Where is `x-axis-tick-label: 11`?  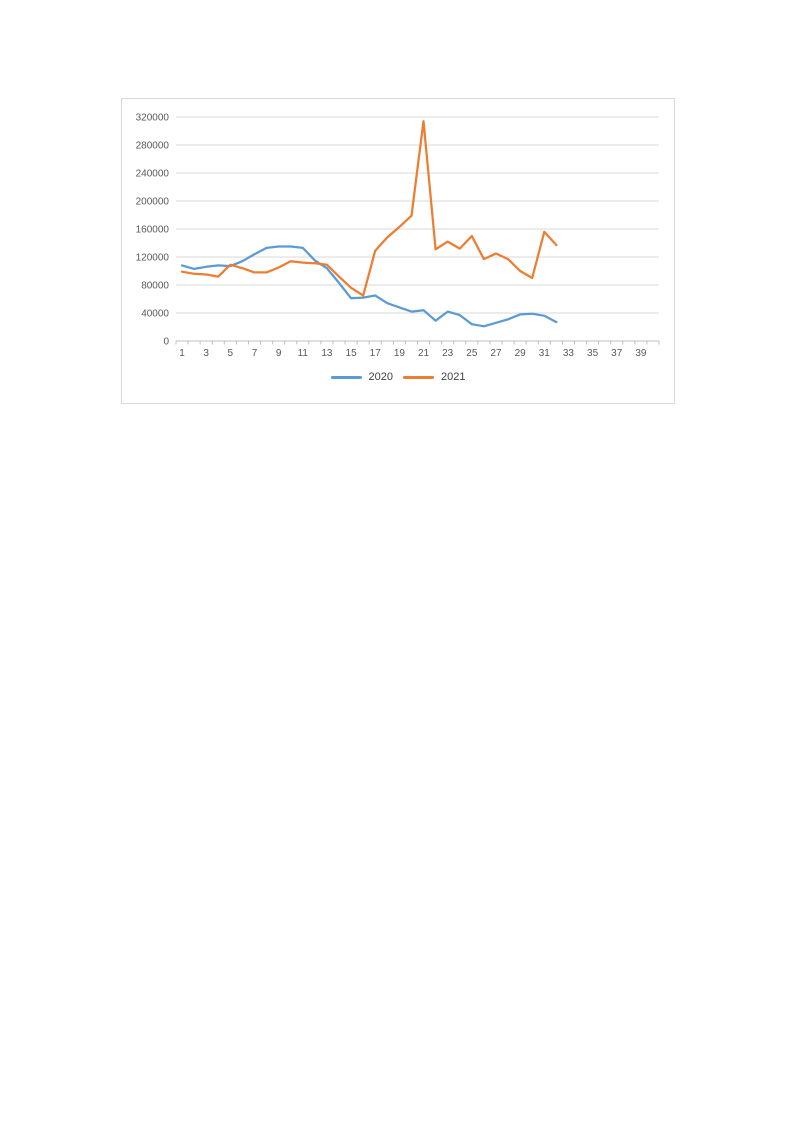
x-axis-tick-label: 11 is located at coordinates (303, 353).